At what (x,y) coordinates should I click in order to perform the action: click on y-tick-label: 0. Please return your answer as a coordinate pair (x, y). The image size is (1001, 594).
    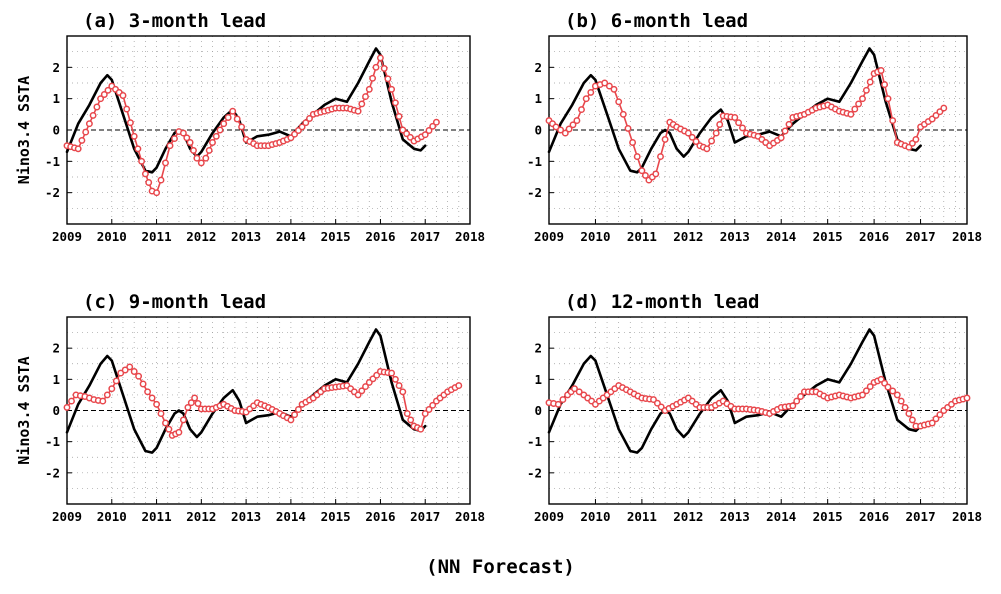
    Looking at the image, I should click on (56, 410).